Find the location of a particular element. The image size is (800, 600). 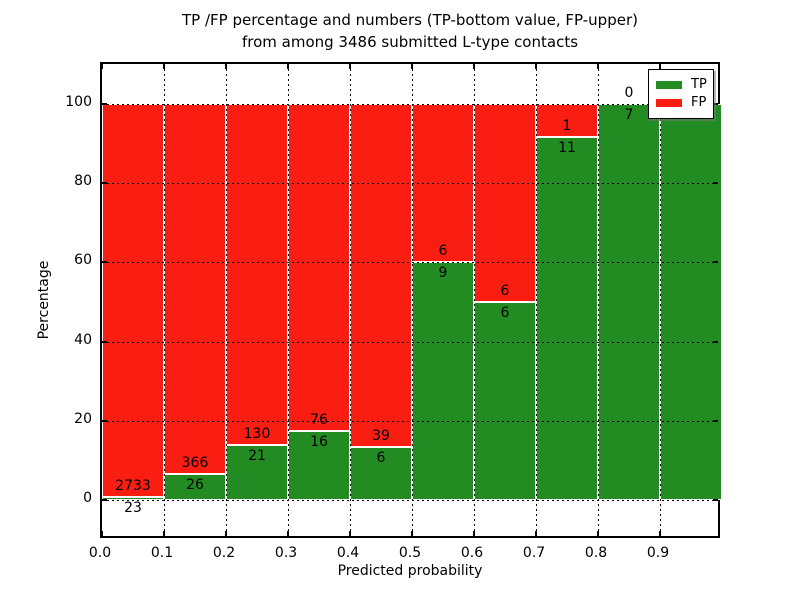

legend-row-tp: TP is located at coordinates (681, 85).